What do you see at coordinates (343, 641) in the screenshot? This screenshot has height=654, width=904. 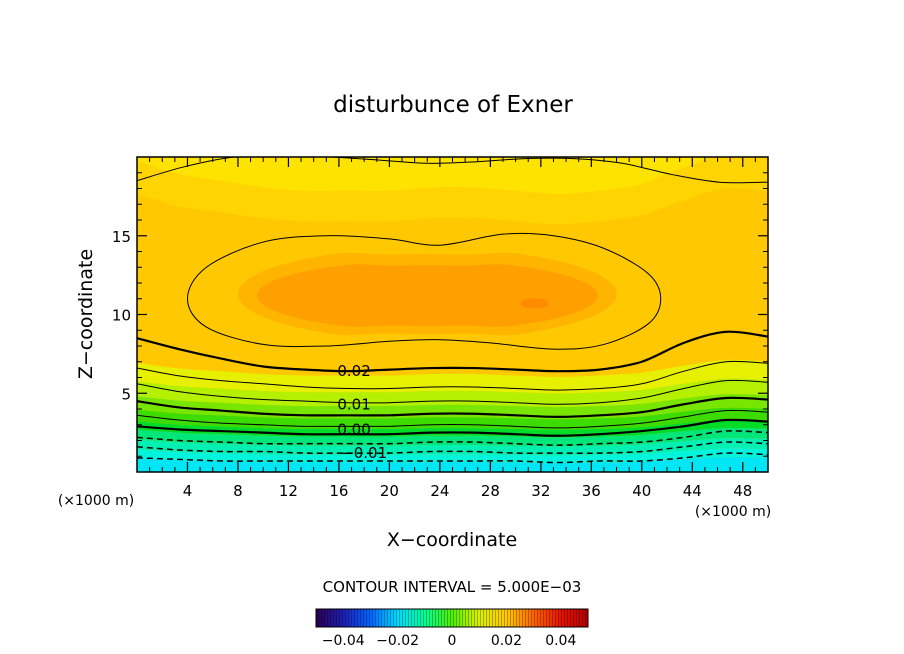 I see `colorbar-tick-label: −0.04` at bounding box center [343, 641].